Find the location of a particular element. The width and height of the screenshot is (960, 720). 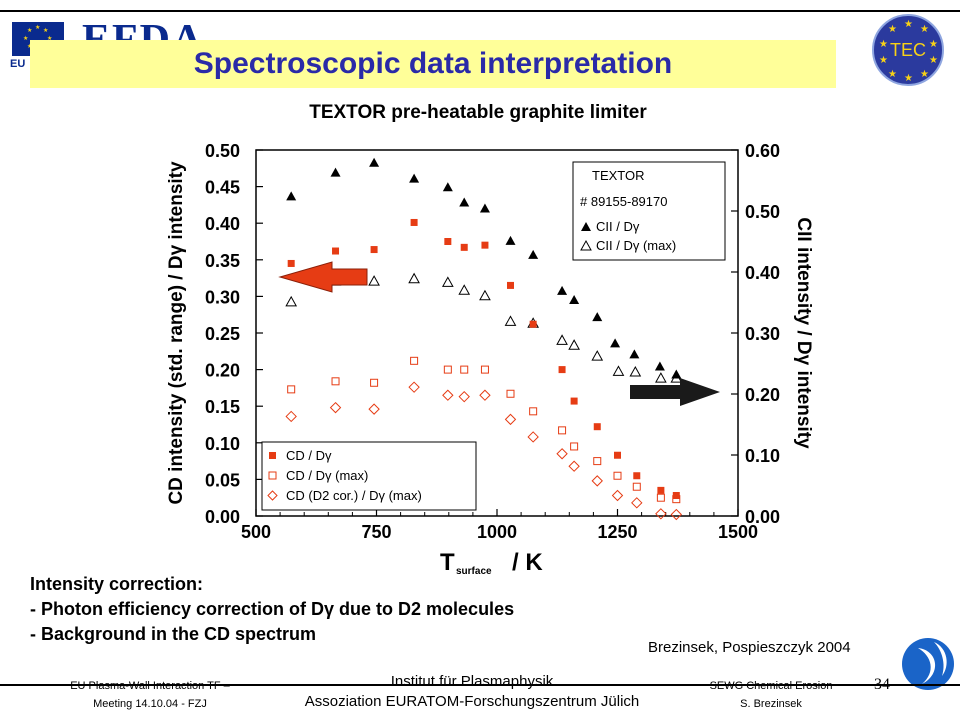

legend-filled-square-marker is located at coordinates (272, 455).